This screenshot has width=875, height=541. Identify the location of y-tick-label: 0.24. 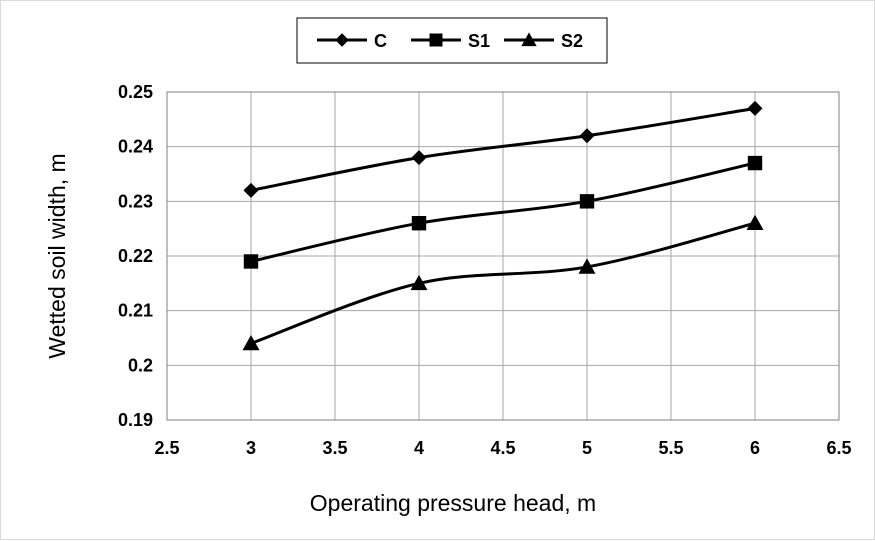
(135, 147).